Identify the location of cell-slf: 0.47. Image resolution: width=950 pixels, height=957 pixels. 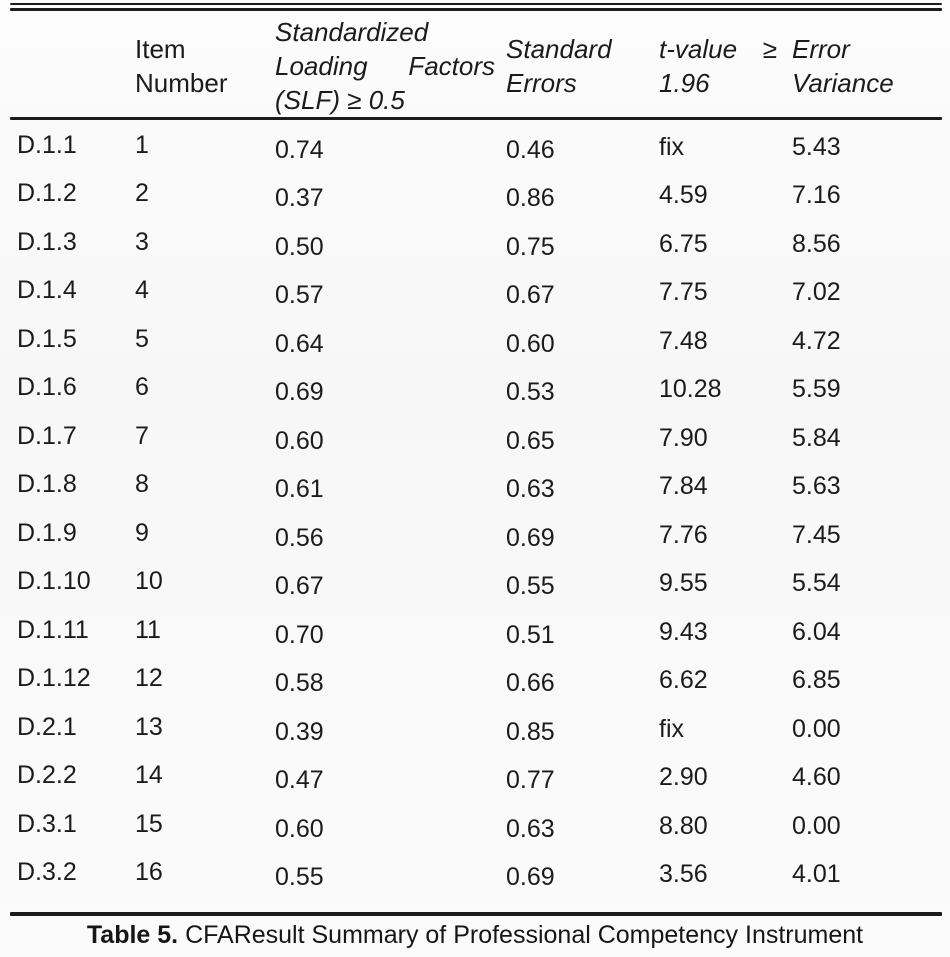
(299, 780).